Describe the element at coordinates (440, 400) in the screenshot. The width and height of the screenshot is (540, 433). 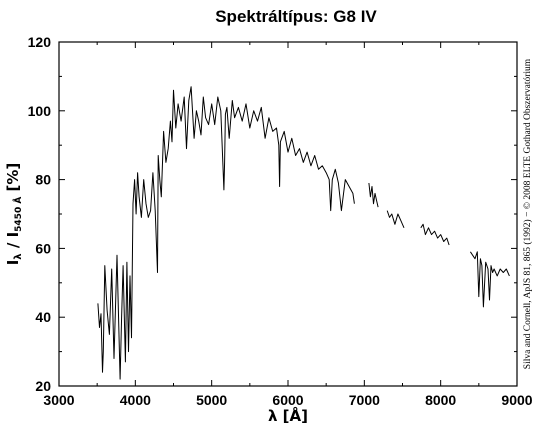
I see `x-tick-label-5: 8000` at that location.